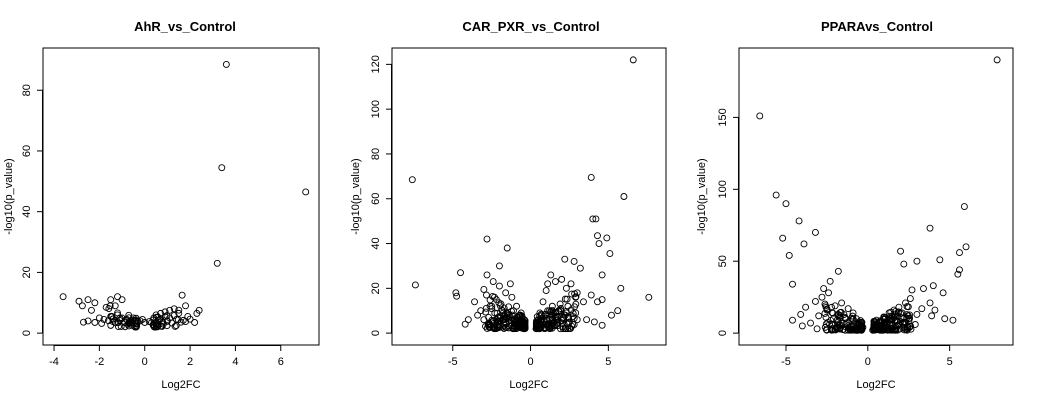 The width and height of the screenshot is (1039, 404). I want to click on y-tick-label: 120, so click(376, 64).